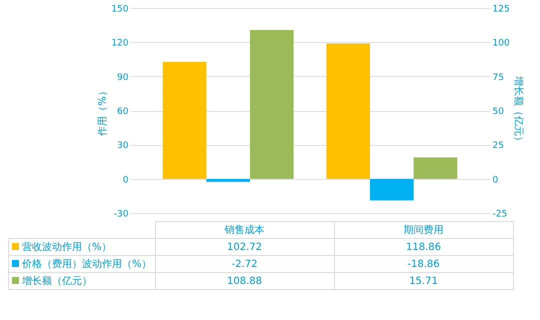 The width and height of the screenshot is (540, 320). Describe the element at coordinates (498, 112) in the screenshot. I see `y2-tick-label: 50` at that location.